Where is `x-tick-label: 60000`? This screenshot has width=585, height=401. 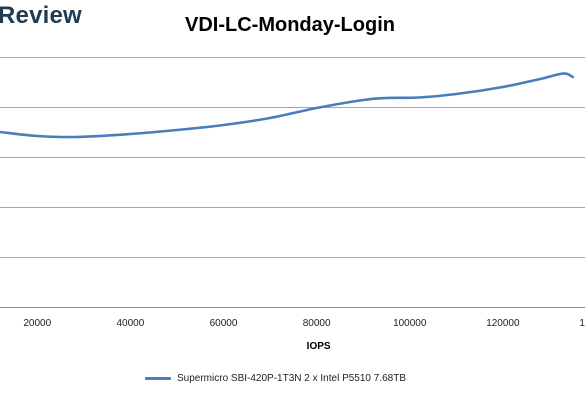
x-tick-label: 60000 is located at coordinates (224, 323).